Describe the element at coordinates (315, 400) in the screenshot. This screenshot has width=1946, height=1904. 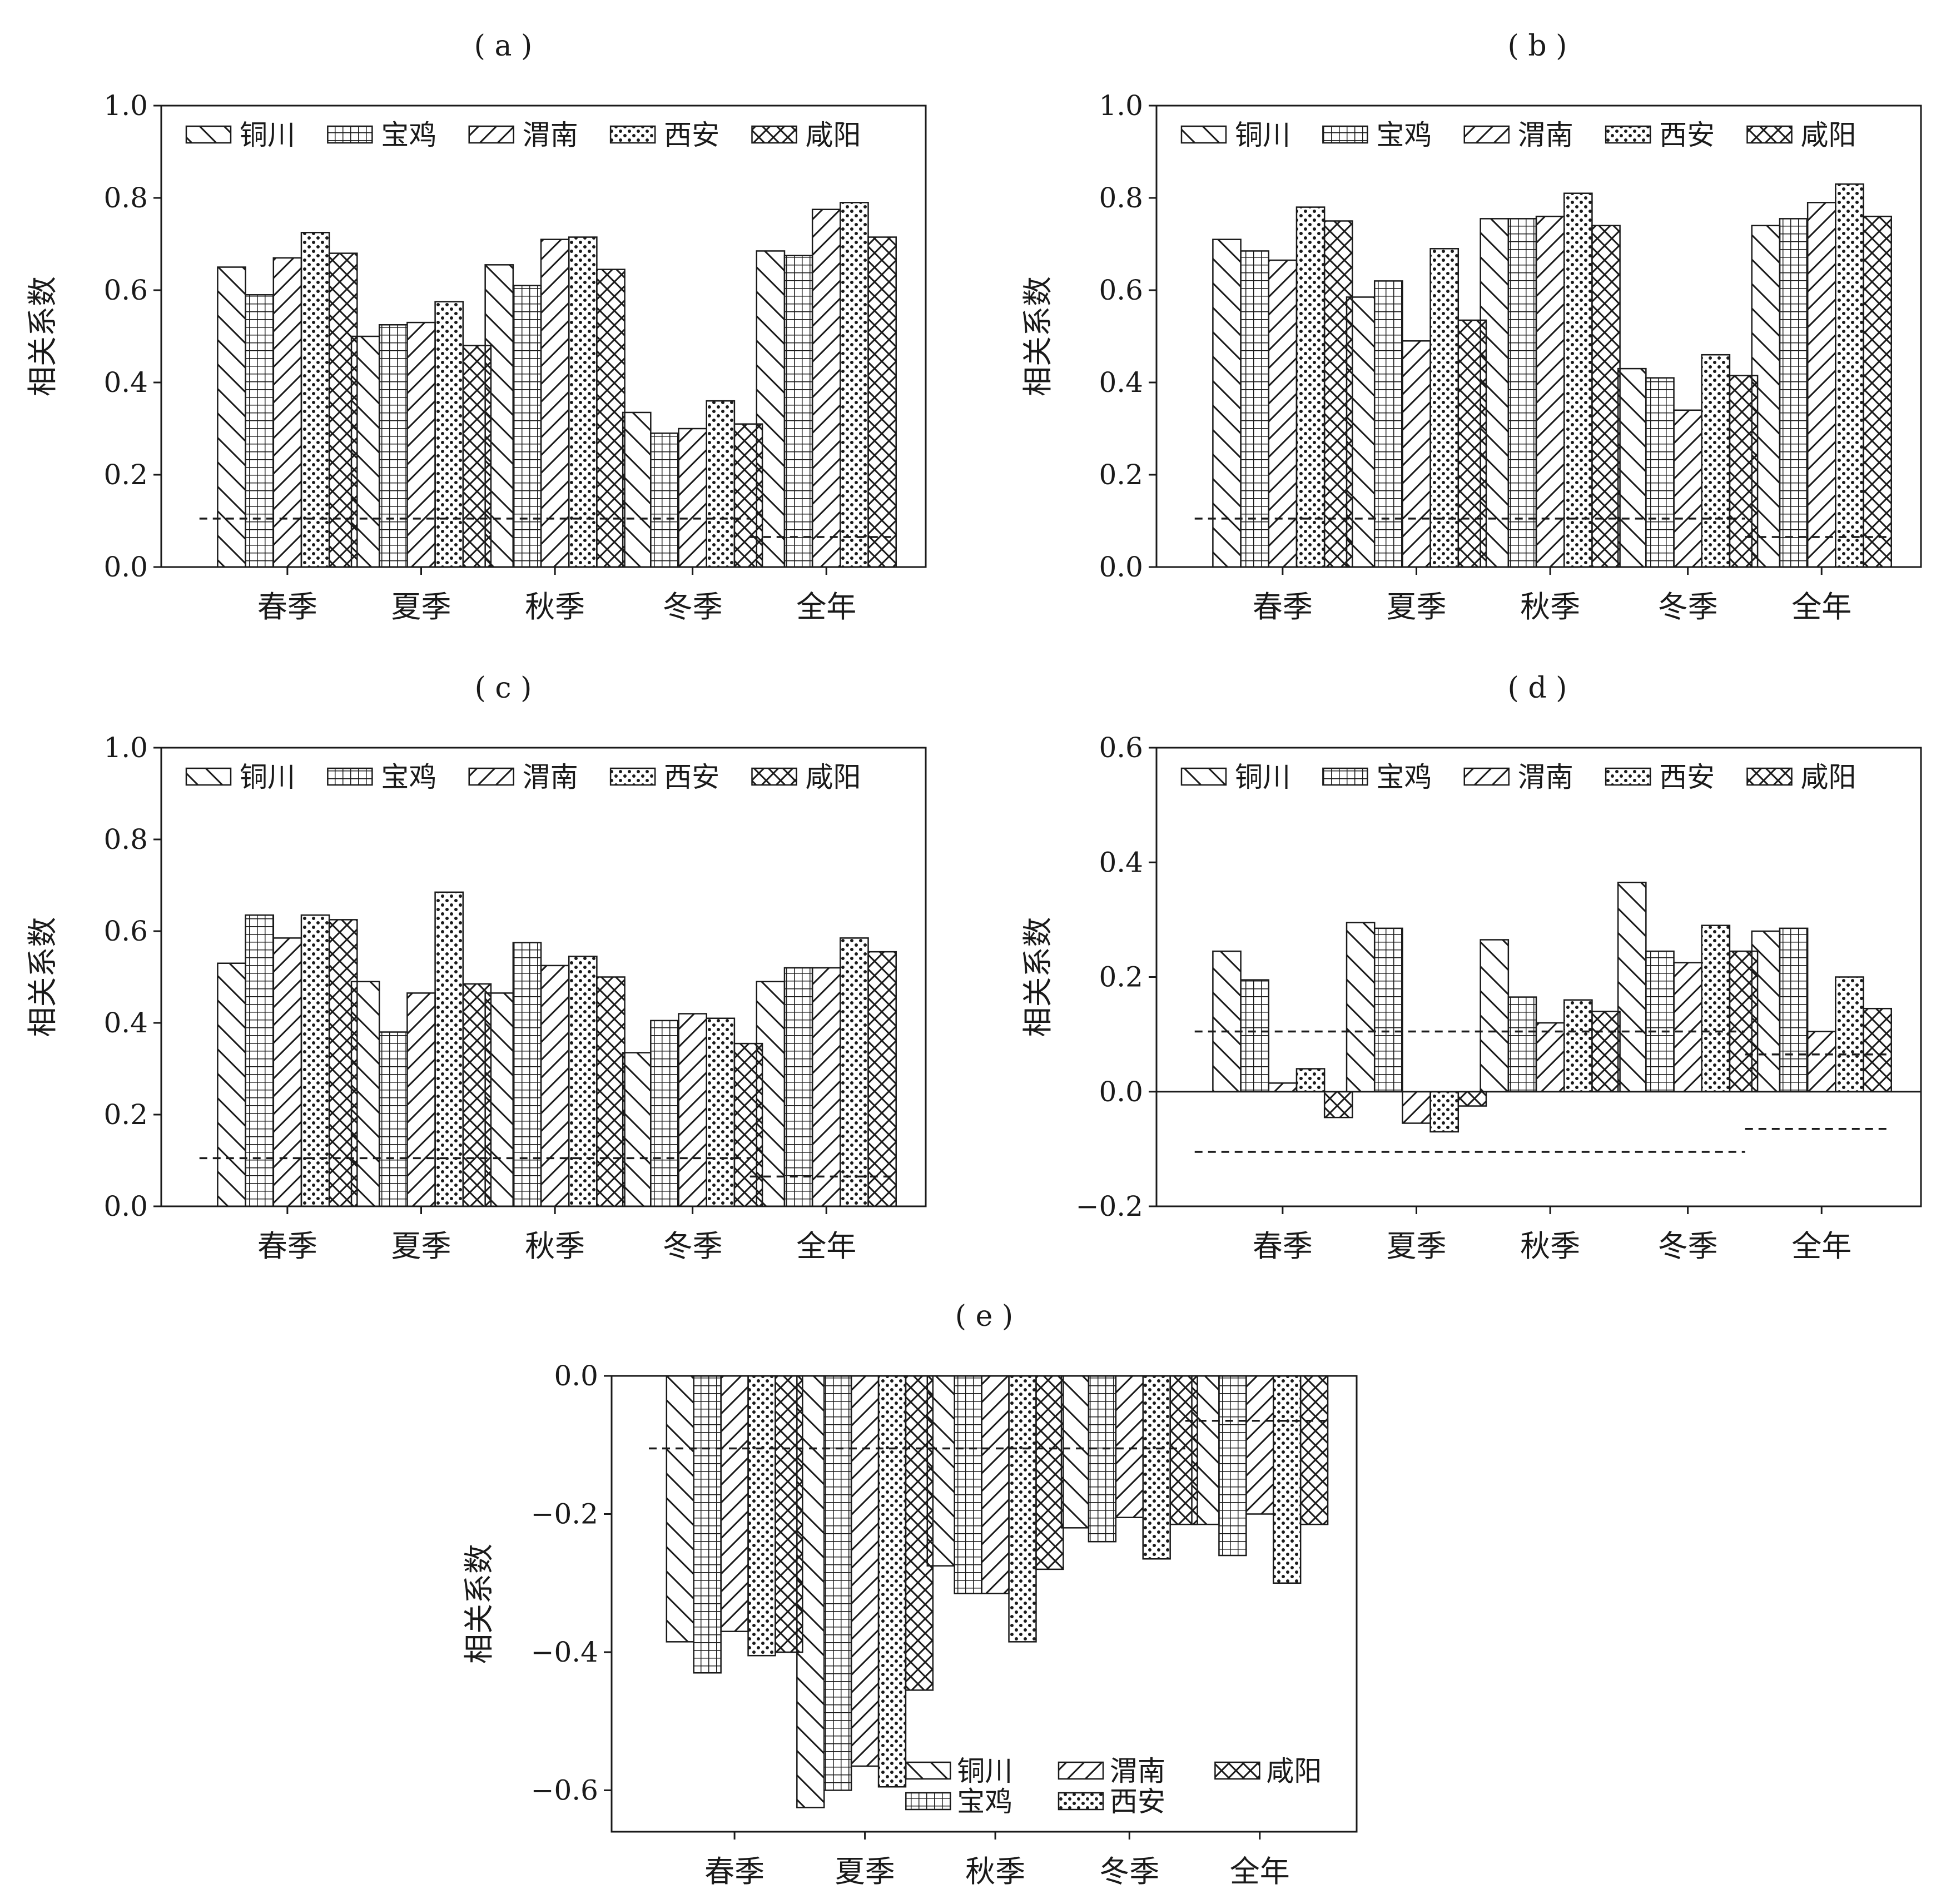
I see `bar-xian-a` at that location.